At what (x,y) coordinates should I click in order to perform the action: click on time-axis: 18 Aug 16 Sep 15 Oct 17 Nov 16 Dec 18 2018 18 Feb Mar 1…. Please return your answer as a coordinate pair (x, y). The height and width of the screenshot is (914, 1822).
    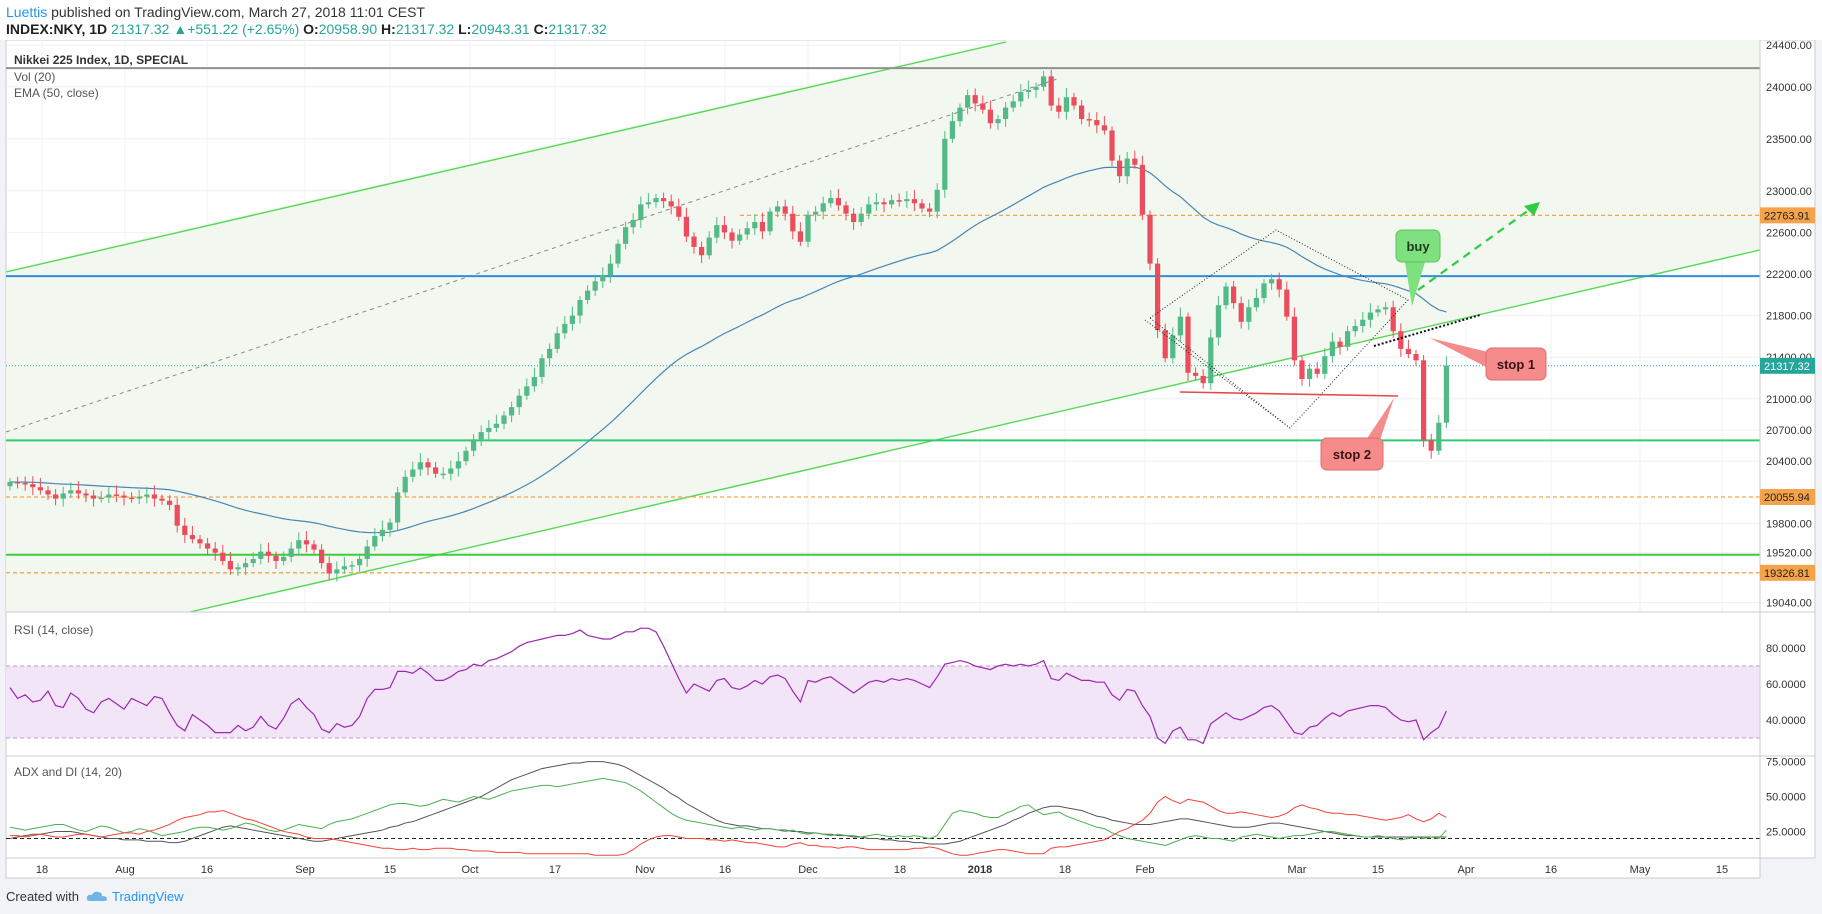
    Looking at the image, I should click on (883, 868).